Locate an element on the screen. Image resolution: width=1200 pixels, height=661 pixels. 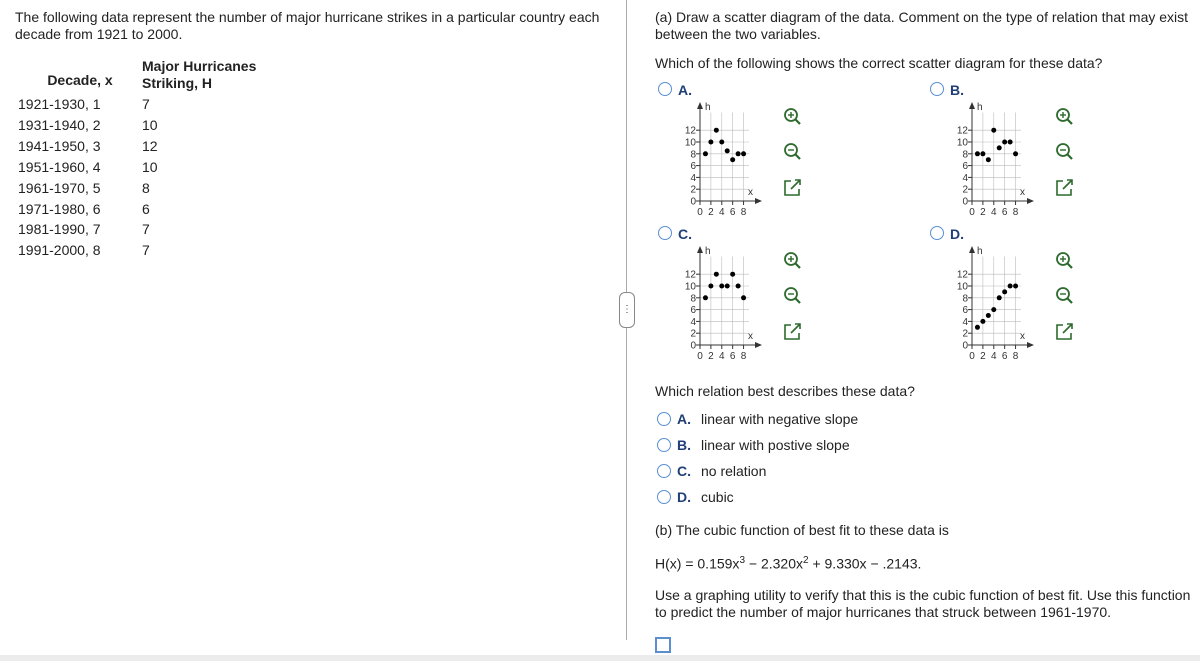
option-text: no relation is located at coordinates (734, 471).